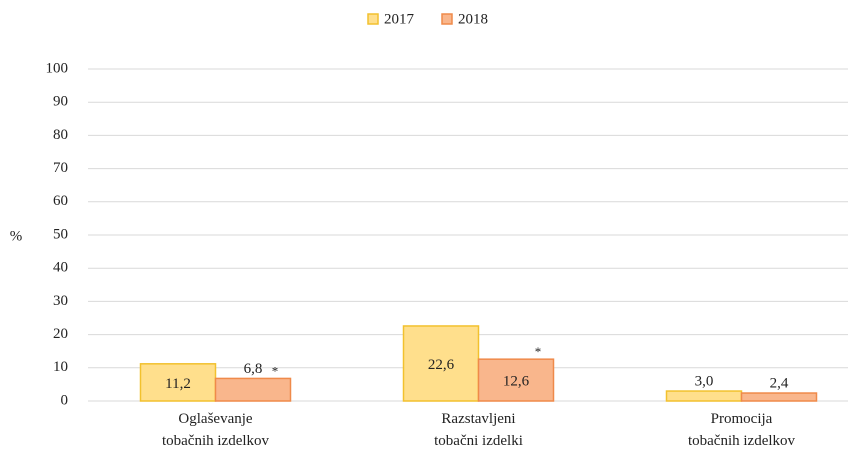 The height and width of the screenshot is (456, 864). Describe the element at coordinates (60, 168) in the screenshot. I see `y-tick-label: 70` at that location.